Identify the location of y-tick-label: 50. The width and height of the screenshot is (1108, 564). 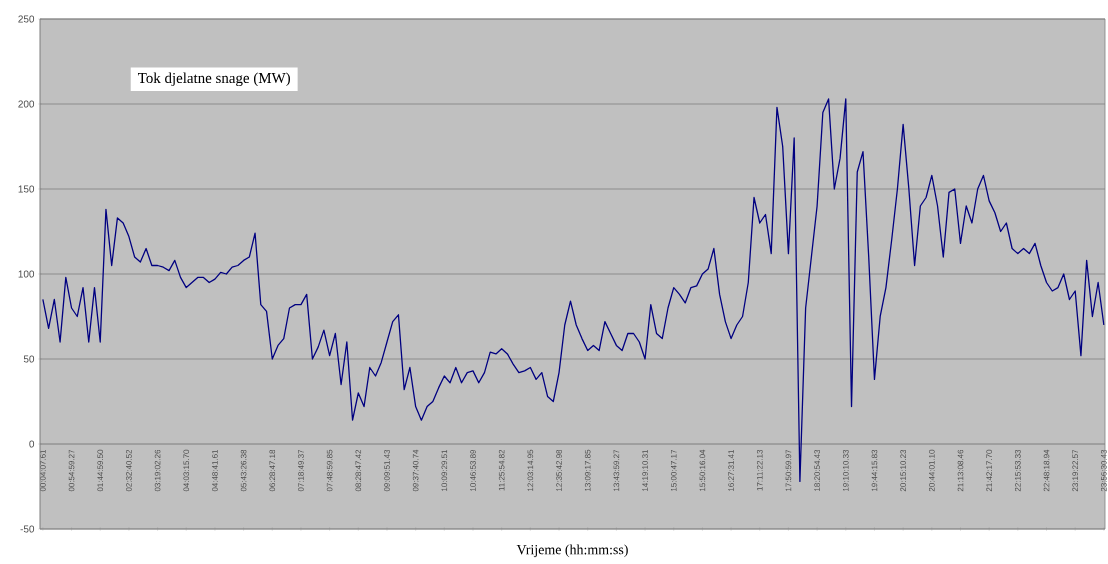
(29, 359).